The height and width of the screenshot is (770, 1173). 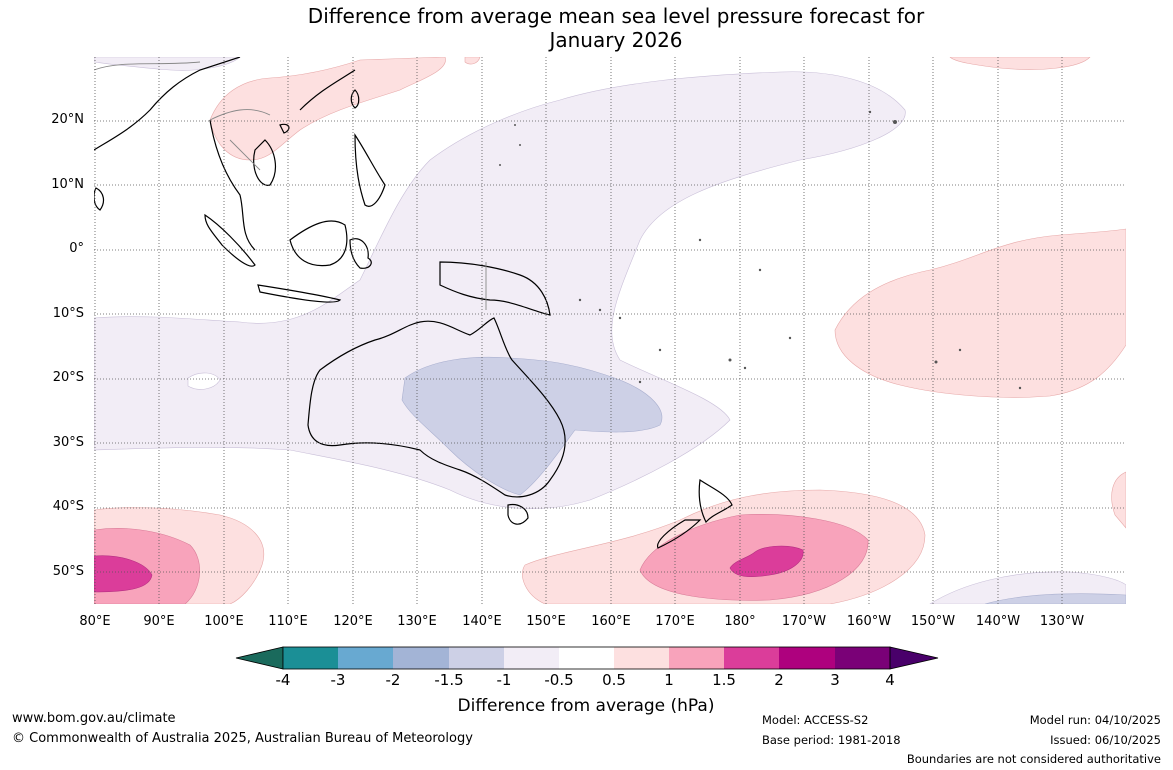 What do you see at coordinates (980, 313) in the screenshot?
I see `anomaly-region-positive-east-pacific` at bounding box center [980, 313].